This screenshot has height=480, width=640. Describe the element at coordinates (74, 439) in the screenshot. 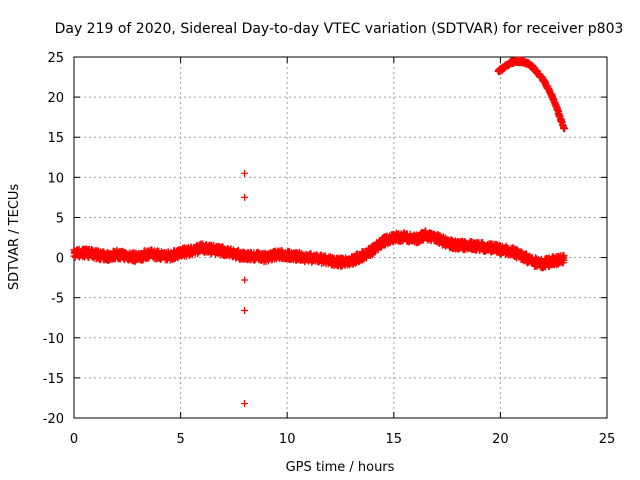

I see `x-tick-label: 0` at that location.